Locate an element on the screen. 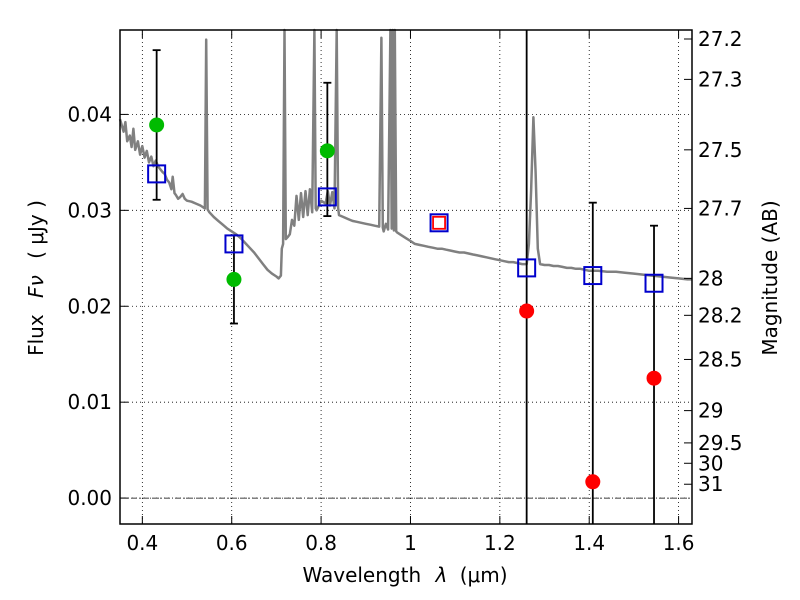  model-photometry is located at coordinates (405, 228).